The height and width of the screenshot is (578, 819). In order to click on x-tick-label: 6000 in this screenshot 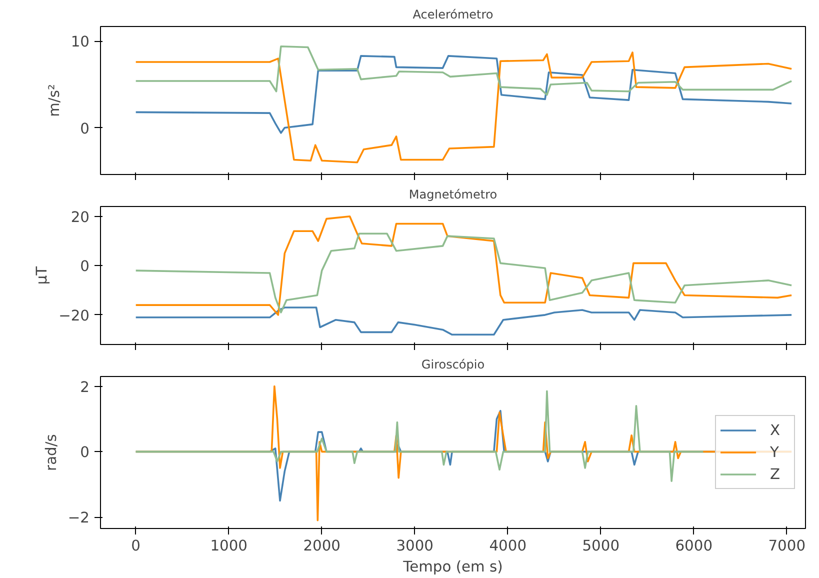, I will do `click(694, 546)`.